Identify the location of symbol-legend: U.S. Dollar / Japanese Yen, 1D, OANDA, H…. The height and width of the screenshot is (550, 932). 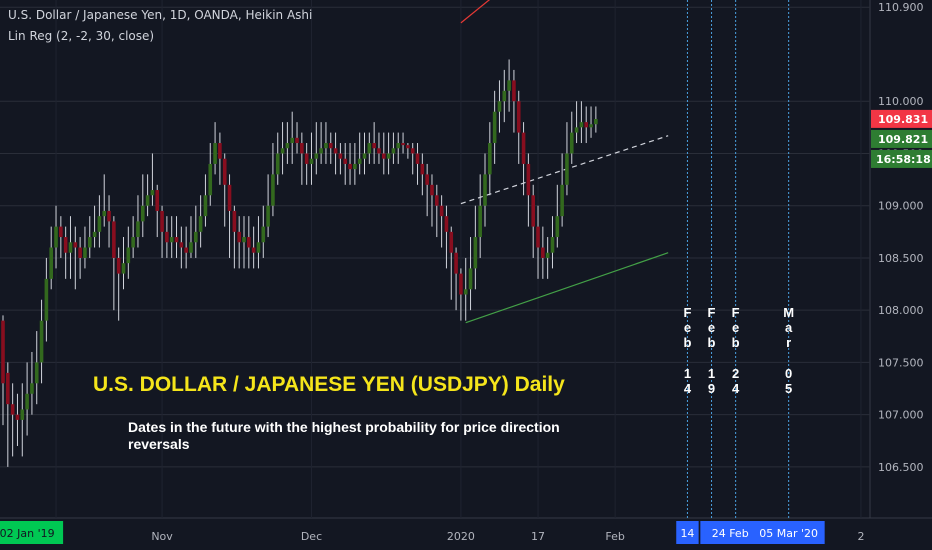
(160, 15).